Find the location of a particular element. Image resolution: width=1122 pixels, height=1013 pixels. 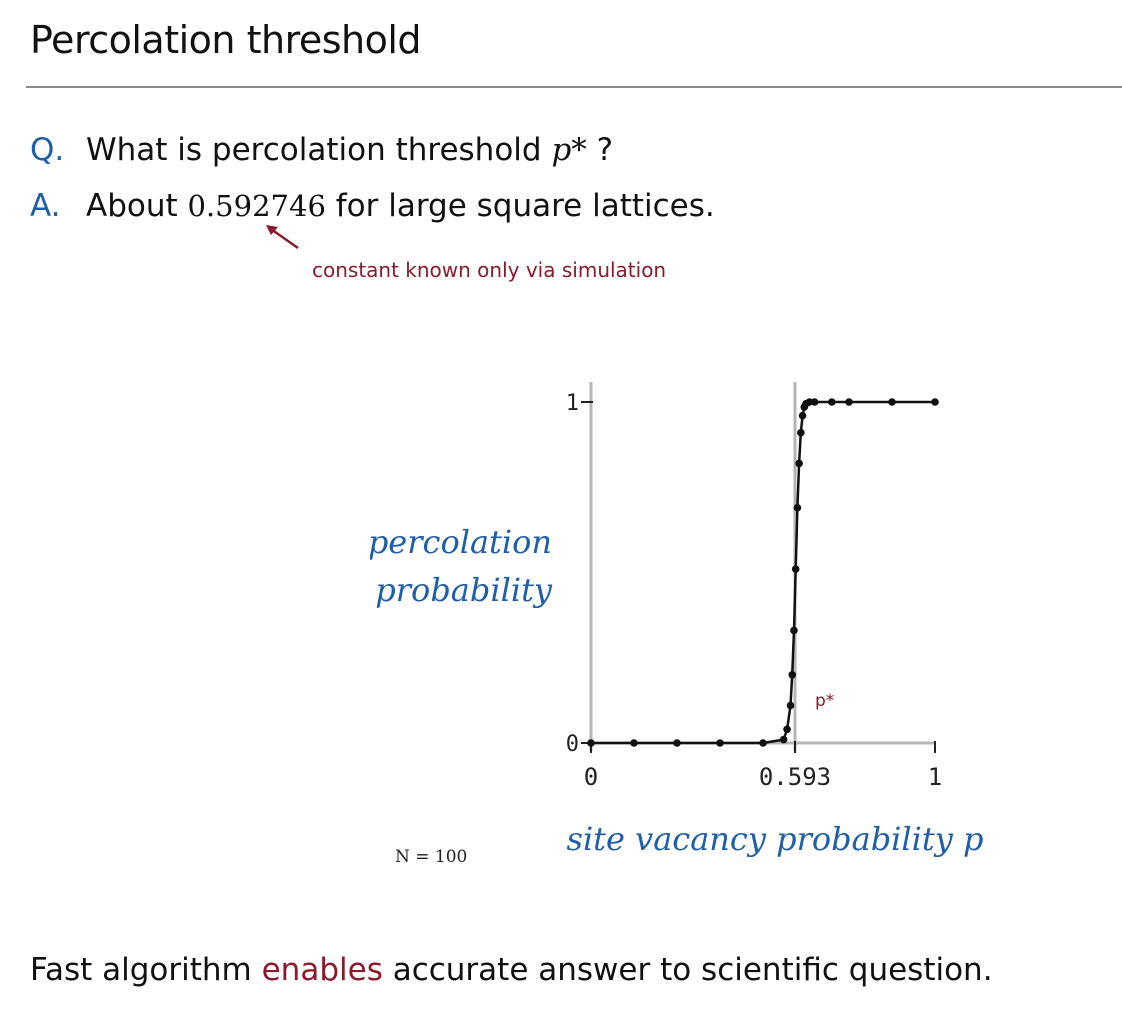

threshold-label: p* is located at coordinates (824, 701).